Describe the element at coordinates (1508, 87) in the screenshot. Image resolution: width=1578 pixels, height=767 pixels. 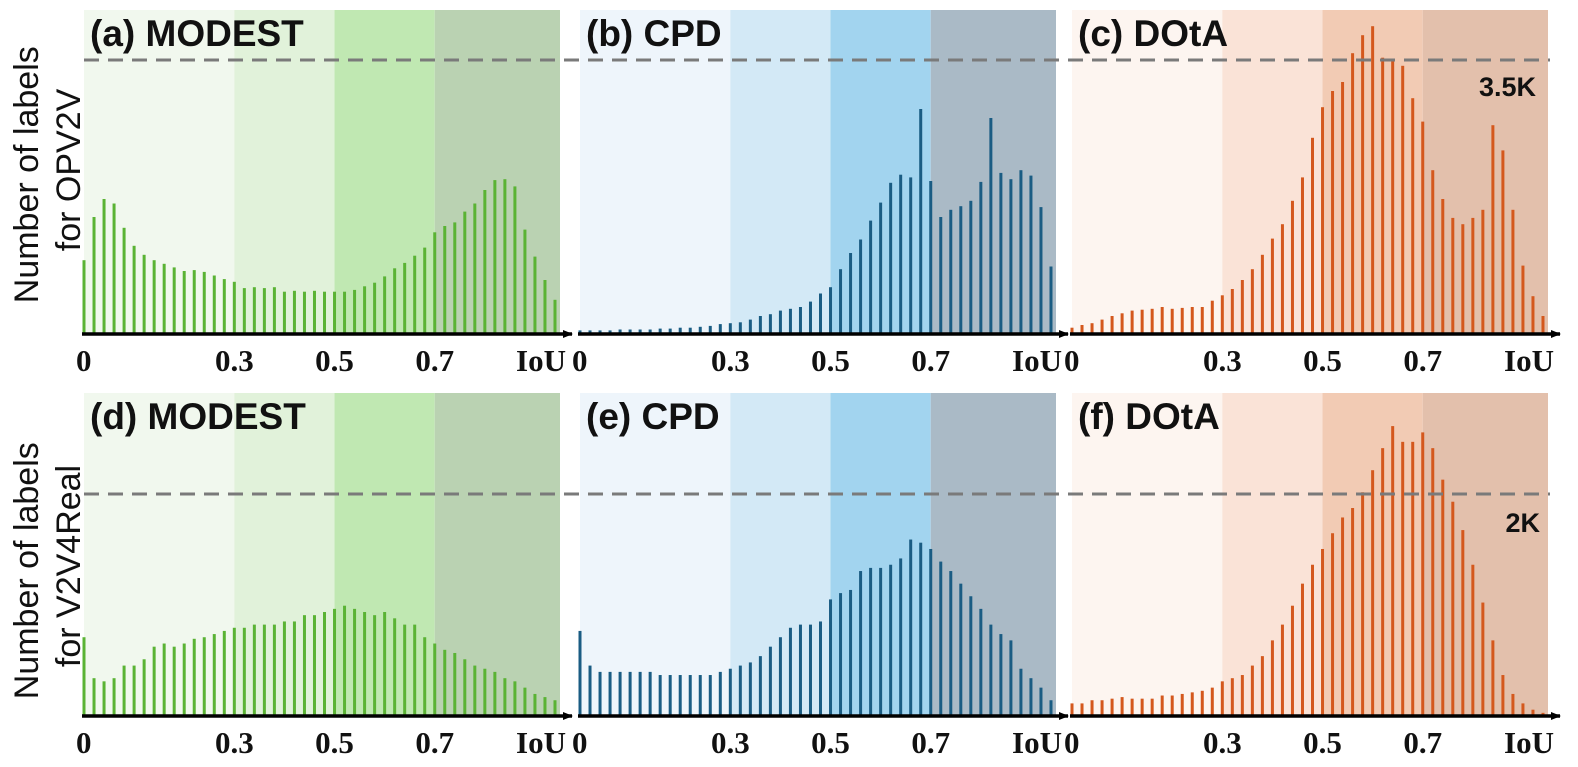
I see `peak-label-opv2v: 3.5K` at that location.